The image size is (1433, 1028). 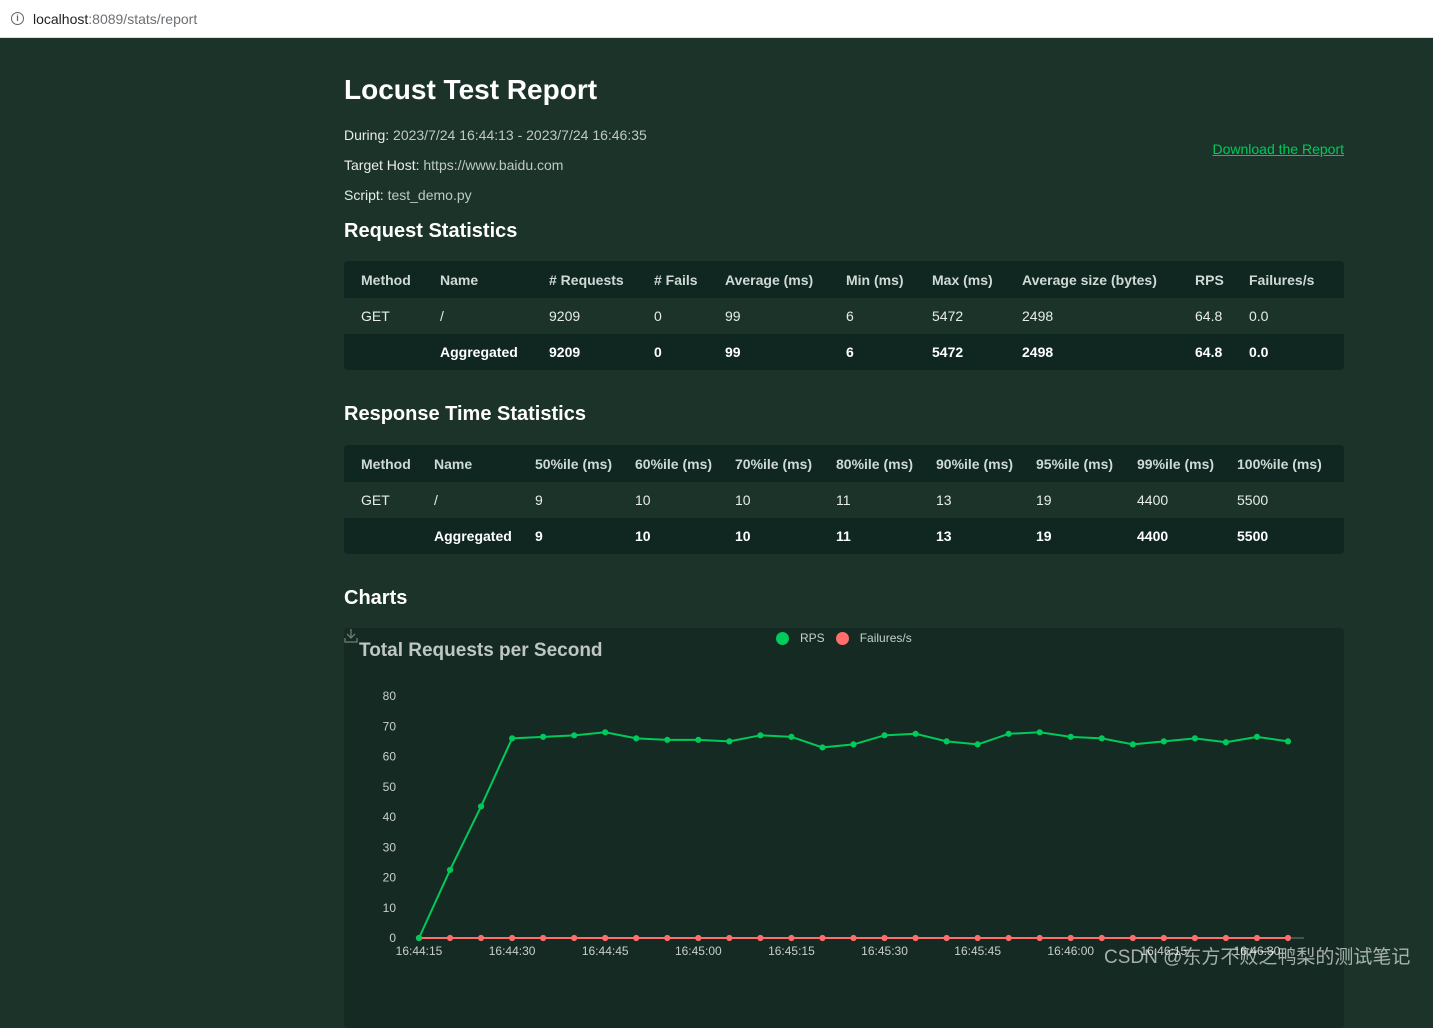 I want to click on y-tick-label: 70, so click(x=390, y=726).